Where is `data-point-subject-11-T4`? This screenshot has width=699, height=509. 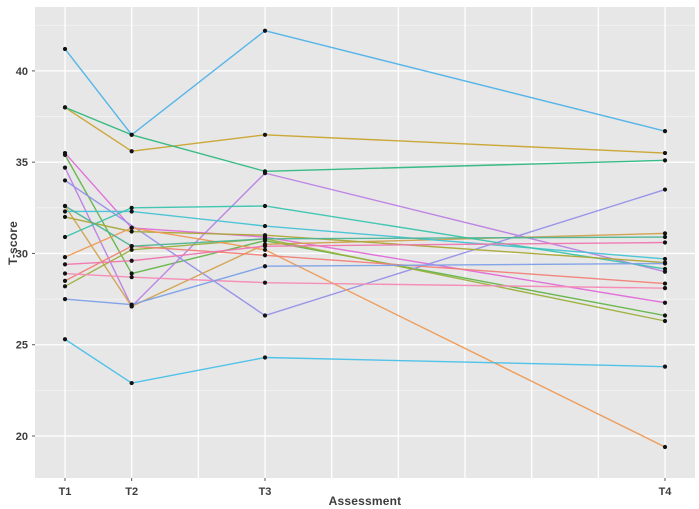
data-point-subject-11-T4 is located at coordinates (665, 269).